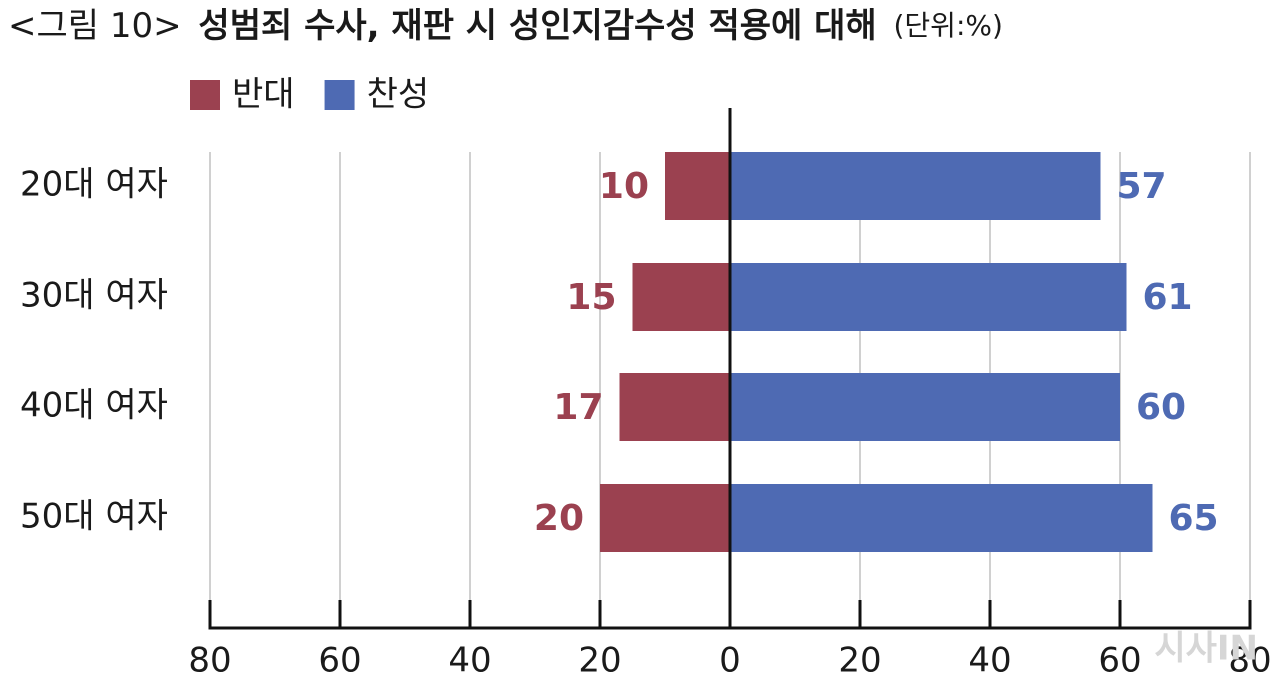  What do you see at coordinates (94, 296) in the screenshot?
I see `y-tick-label: 30대 여자` at bounding box center [94, 296].